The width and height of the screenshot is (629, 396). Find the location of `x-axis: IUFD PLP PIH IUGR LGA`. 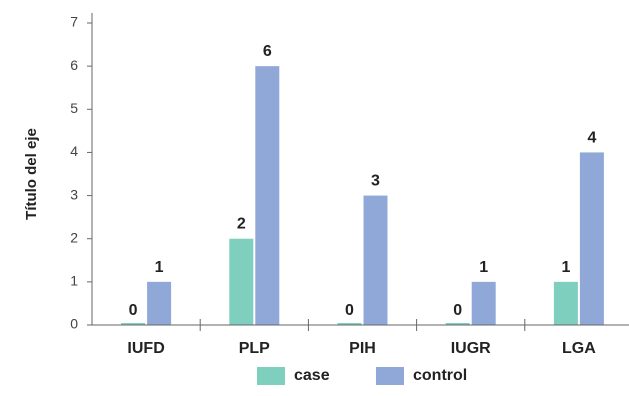

x-axis: IUFD PLP PIH IUGR LGA is located at coordinates (360, 338).